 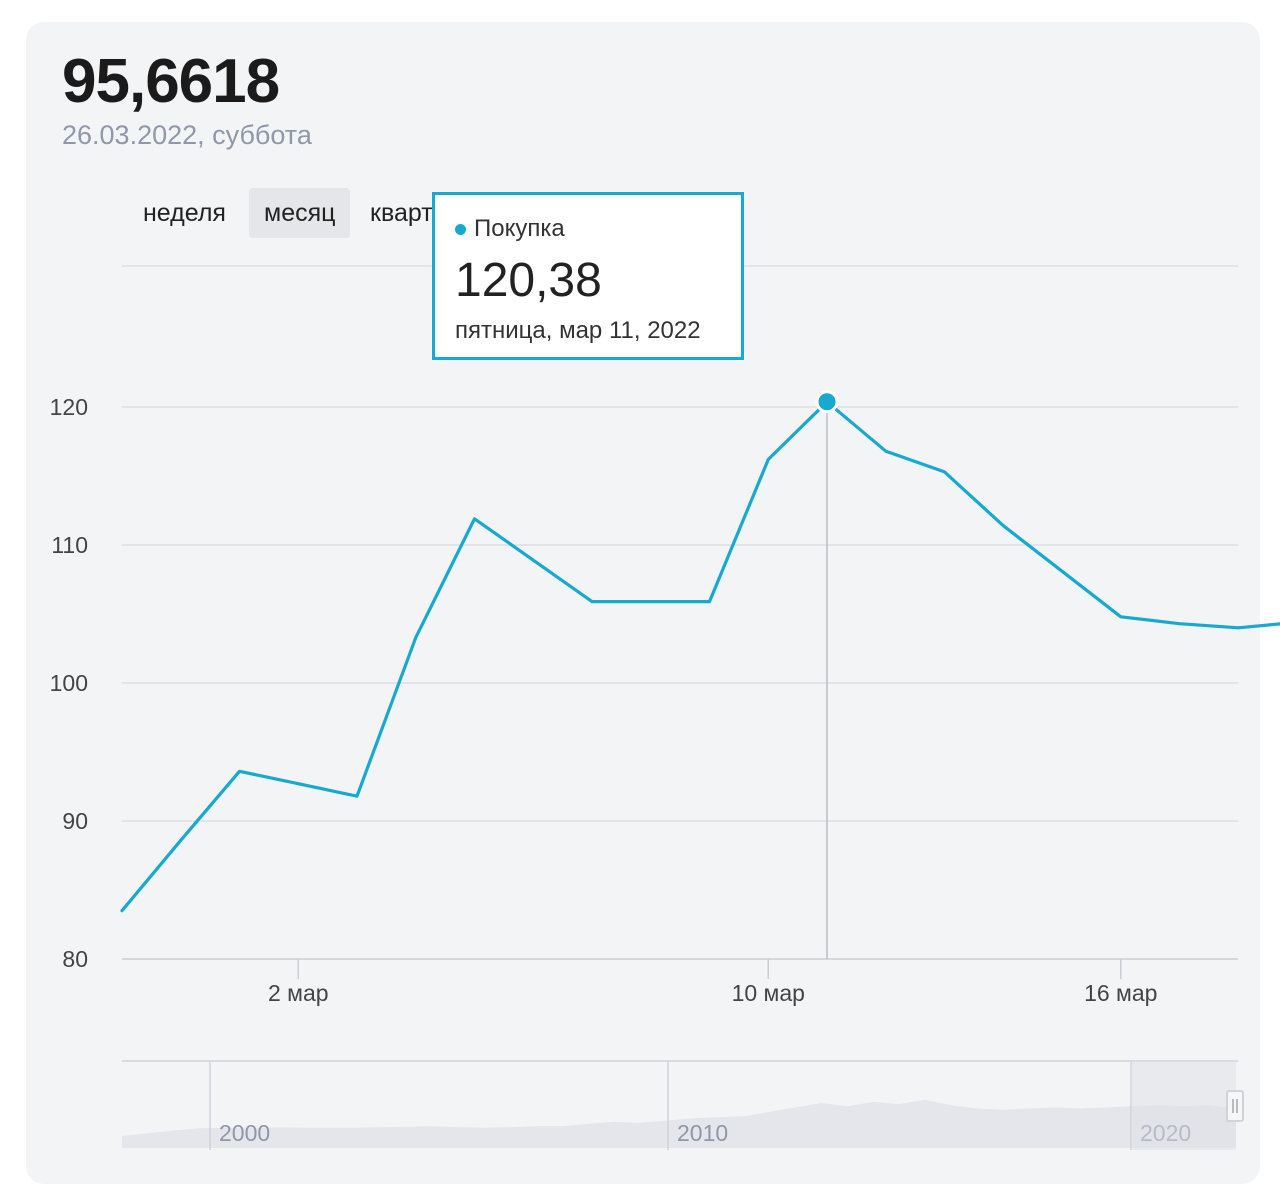 What do you see at coordinates (401, 213) in the screenshot?
I see `tab-quarter: кварт` at bounding box center [401, 213].